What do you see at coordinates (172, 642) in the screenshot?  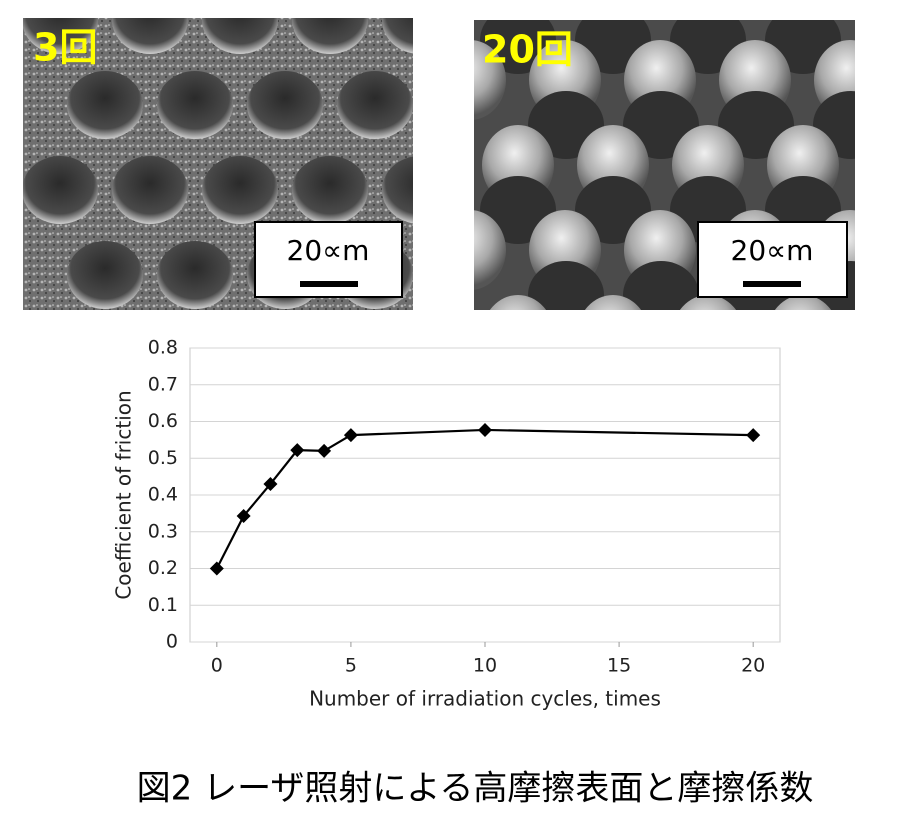 I see `y-tick-label: 0` at bounding box center [172, 642].